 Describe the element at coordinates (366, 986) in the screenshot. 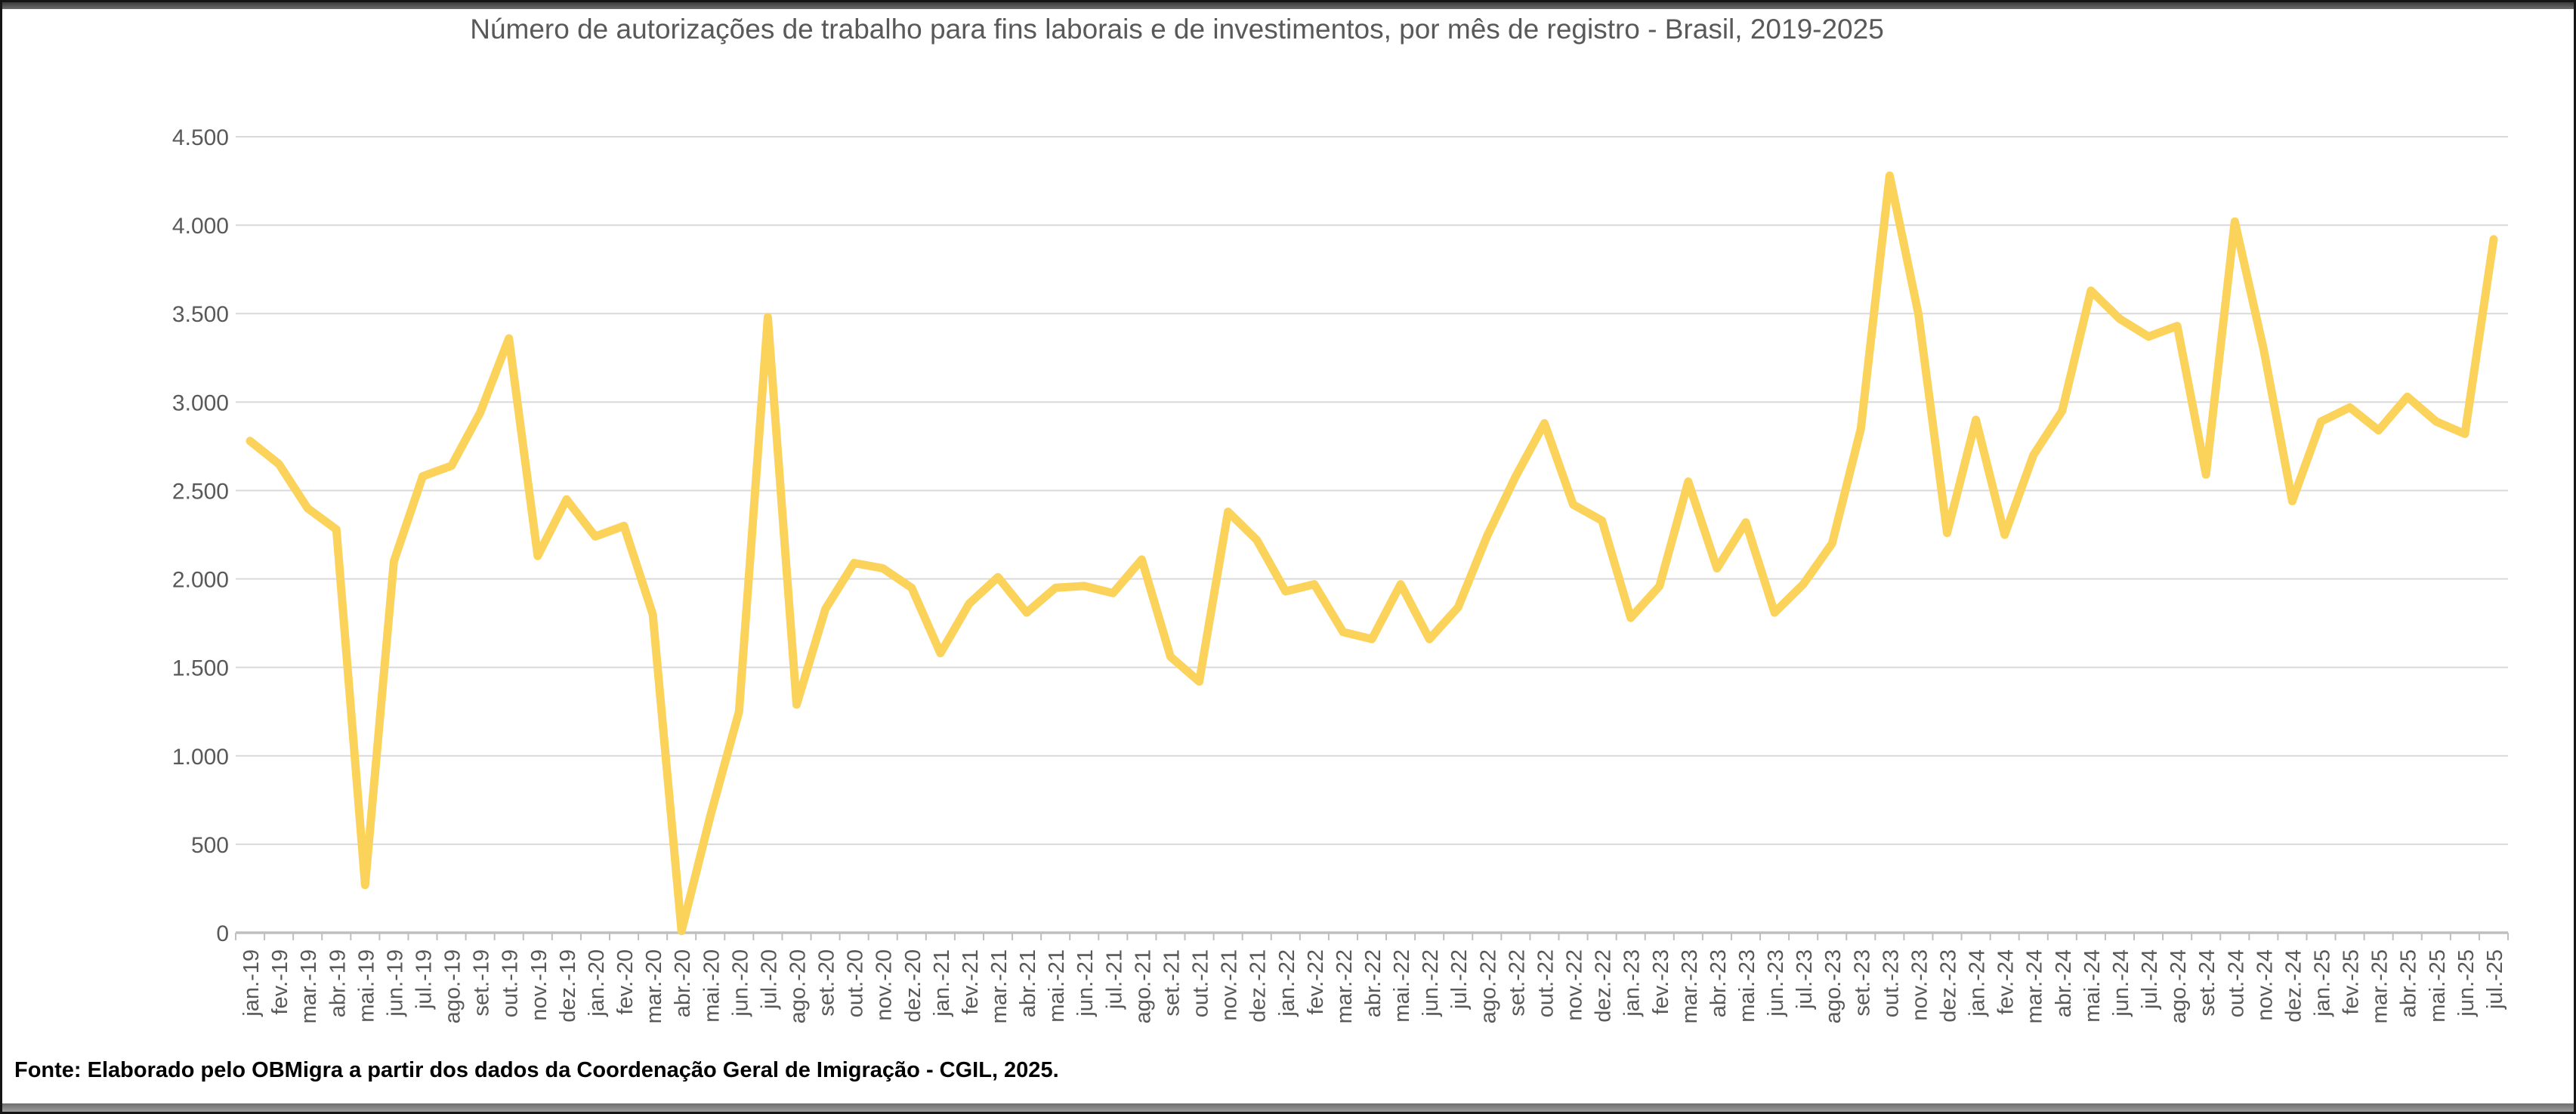

I see `x-axis-tick-label: mai.-19` at that location.